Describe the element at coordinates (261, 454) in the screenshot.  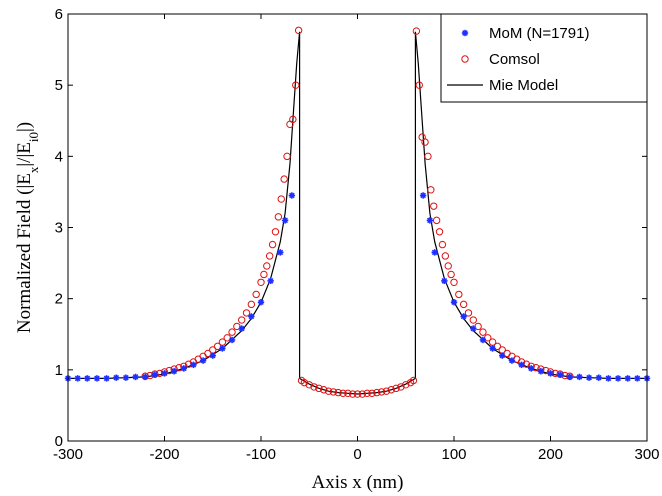
I see `x-tick-label: -100` at that location.